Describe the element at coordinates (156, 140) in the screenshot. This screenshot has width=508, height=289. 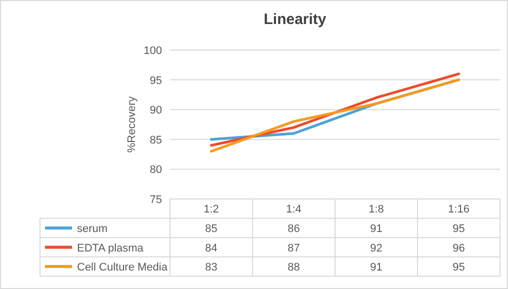
I see `y-tick-label: 85` at that location.